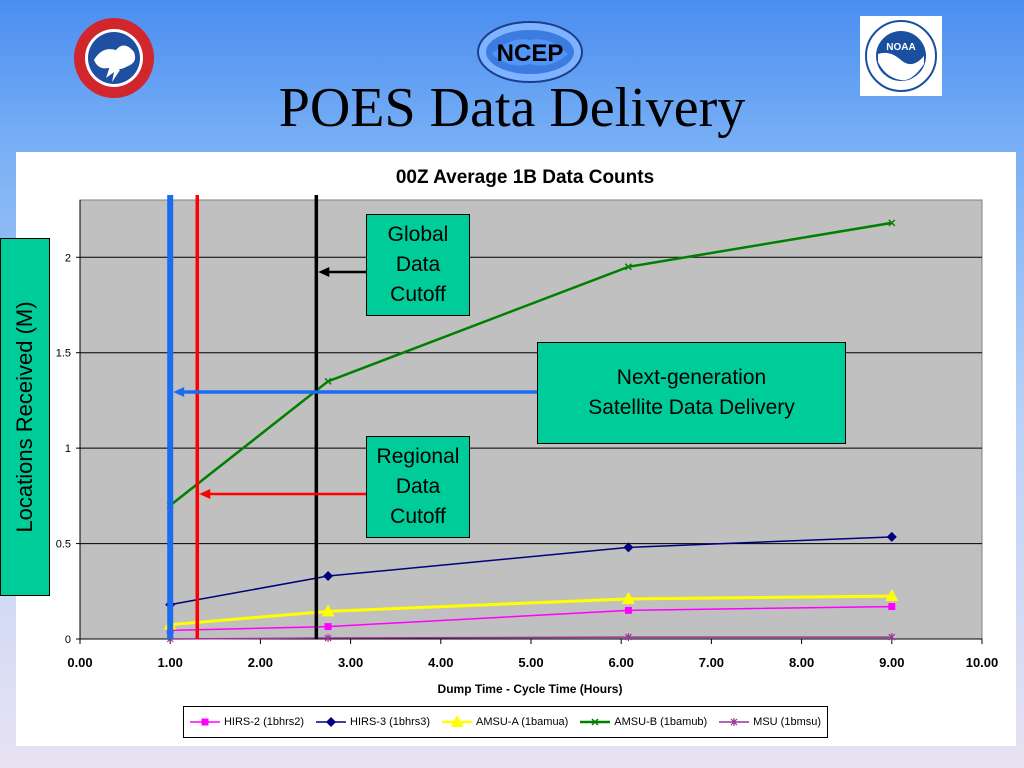 This screenshot has width=1024, height=768. Describe the element at coordinates (801, 662) in the screenshot. I see `x-tick-label: 8.00` at that location.